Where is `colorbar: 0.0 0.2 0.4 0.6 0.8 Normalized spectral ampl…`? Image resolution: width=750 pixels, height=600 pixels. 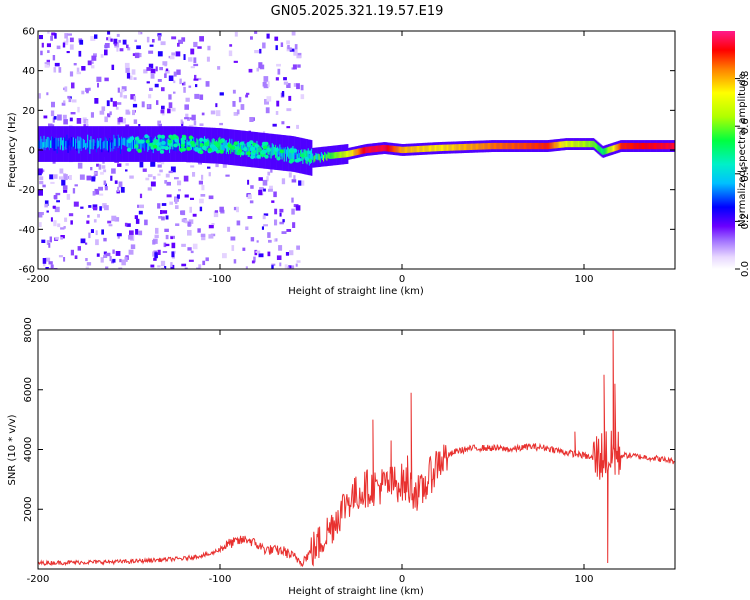
colorbar: 0.0 0.2 0.4 0.6 0.8 Normalized spectral ampl… is located at coordinates (731, 154).